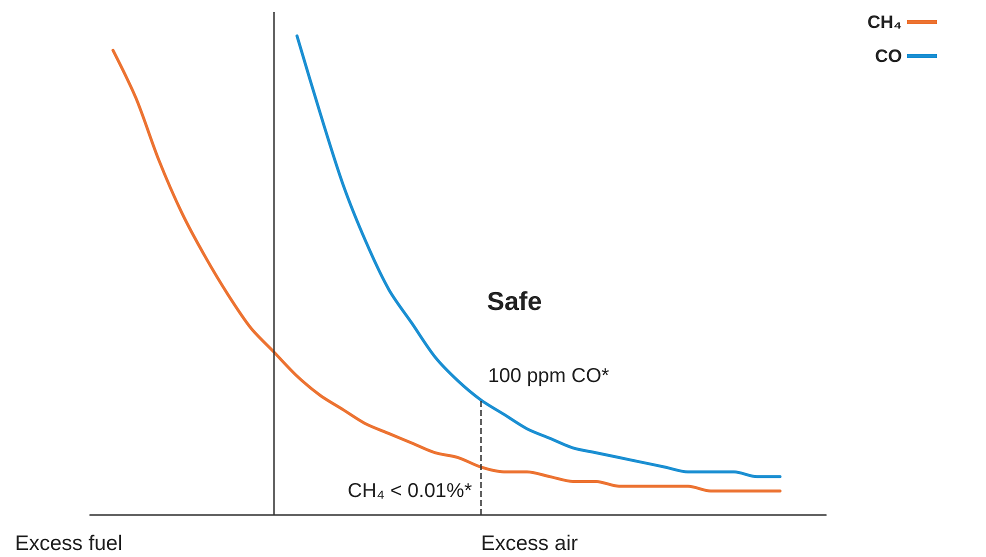 The image size is (986, 557). What do you see at coordinates (529, 543) in the screenshot?
I see `text: Excess air` at bounding box center [529, 543].